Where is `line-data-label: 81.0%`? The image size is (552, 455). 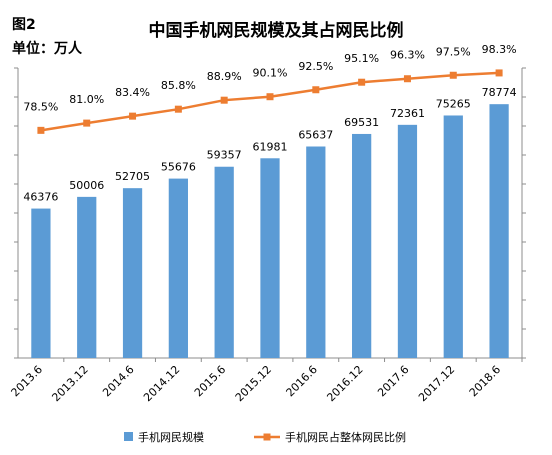
line-data-label: 81.0% is located at coordinates (86, 99).